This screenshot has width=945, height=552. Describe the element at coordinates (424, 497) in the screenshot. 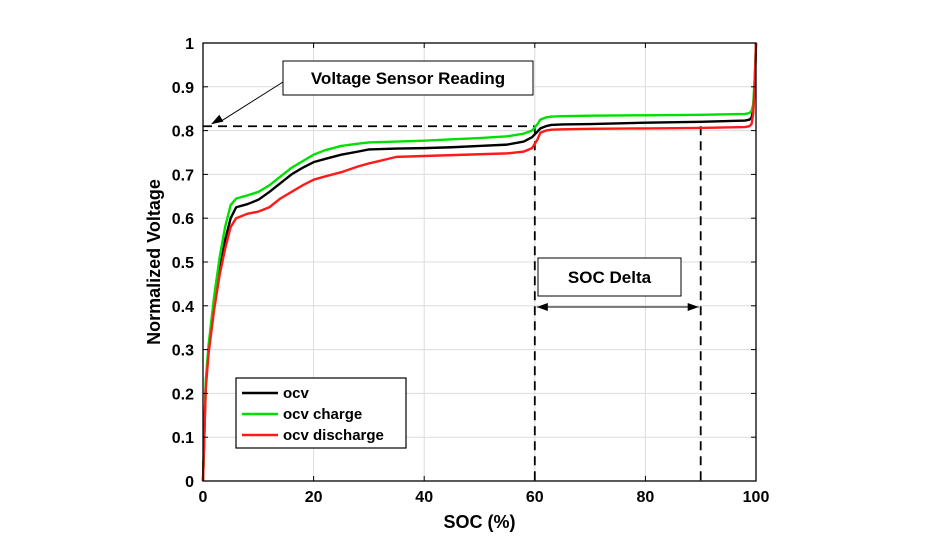

I see `x-tick-label: 40` at that location.